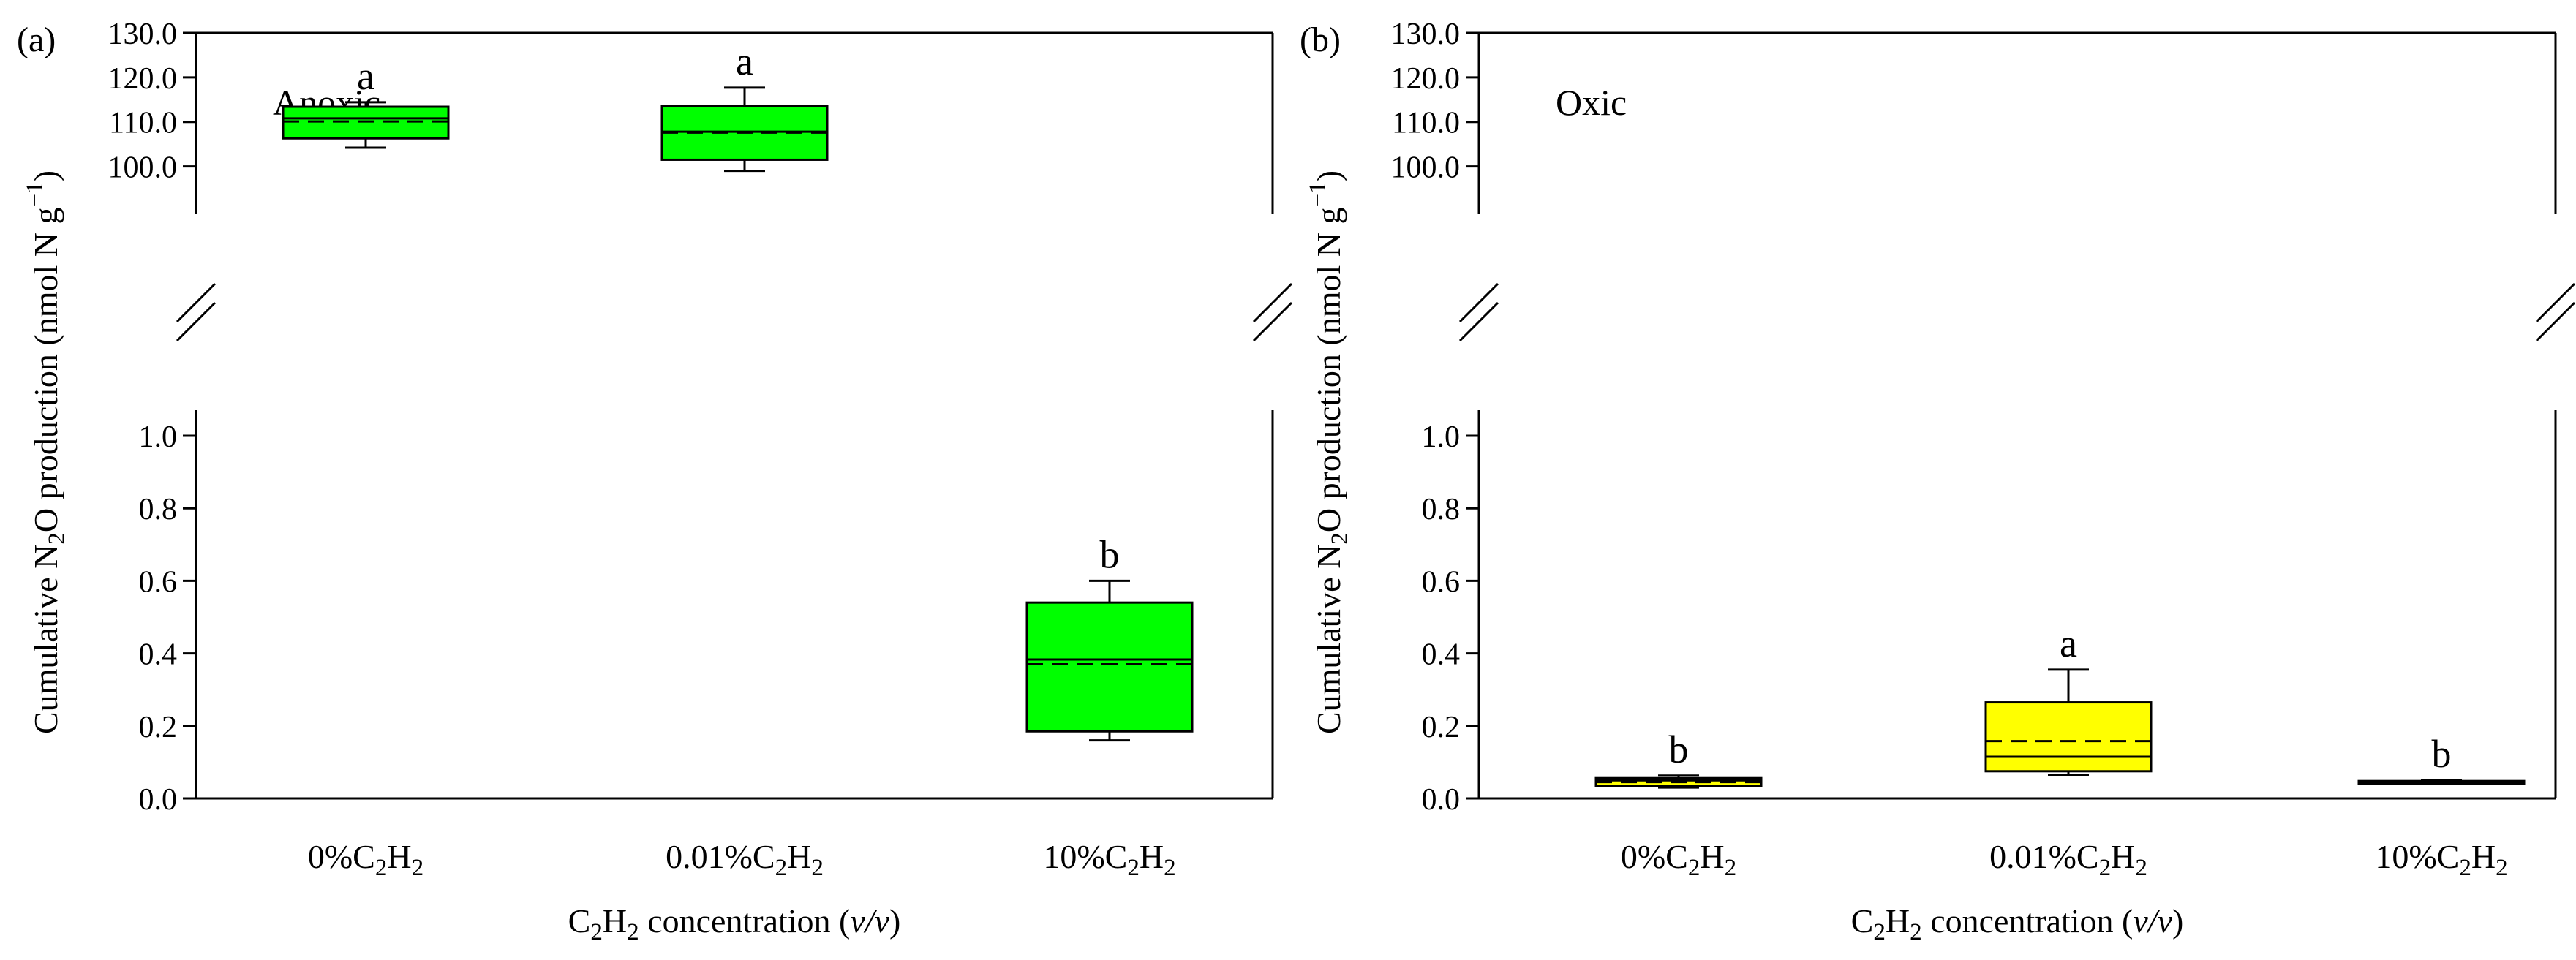 The width and height of the screenshot is (2576, 960). I want to click on panel-label: (a), so click(36, 39).